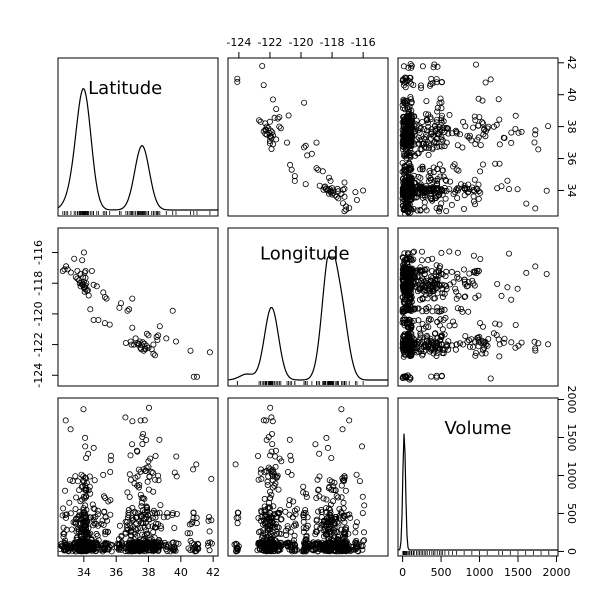  What do you see at coordinates (478, 477) in the screenshot?
I see `panel-volume-volume` at bounding box center [478, 477].